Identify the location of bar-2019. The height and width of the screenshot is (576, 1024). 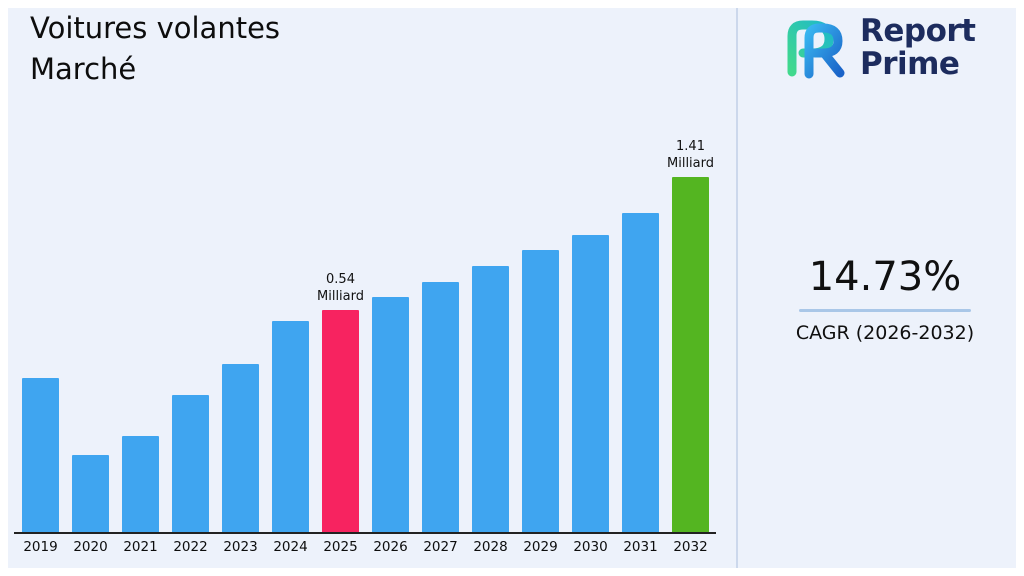
(40, 455).